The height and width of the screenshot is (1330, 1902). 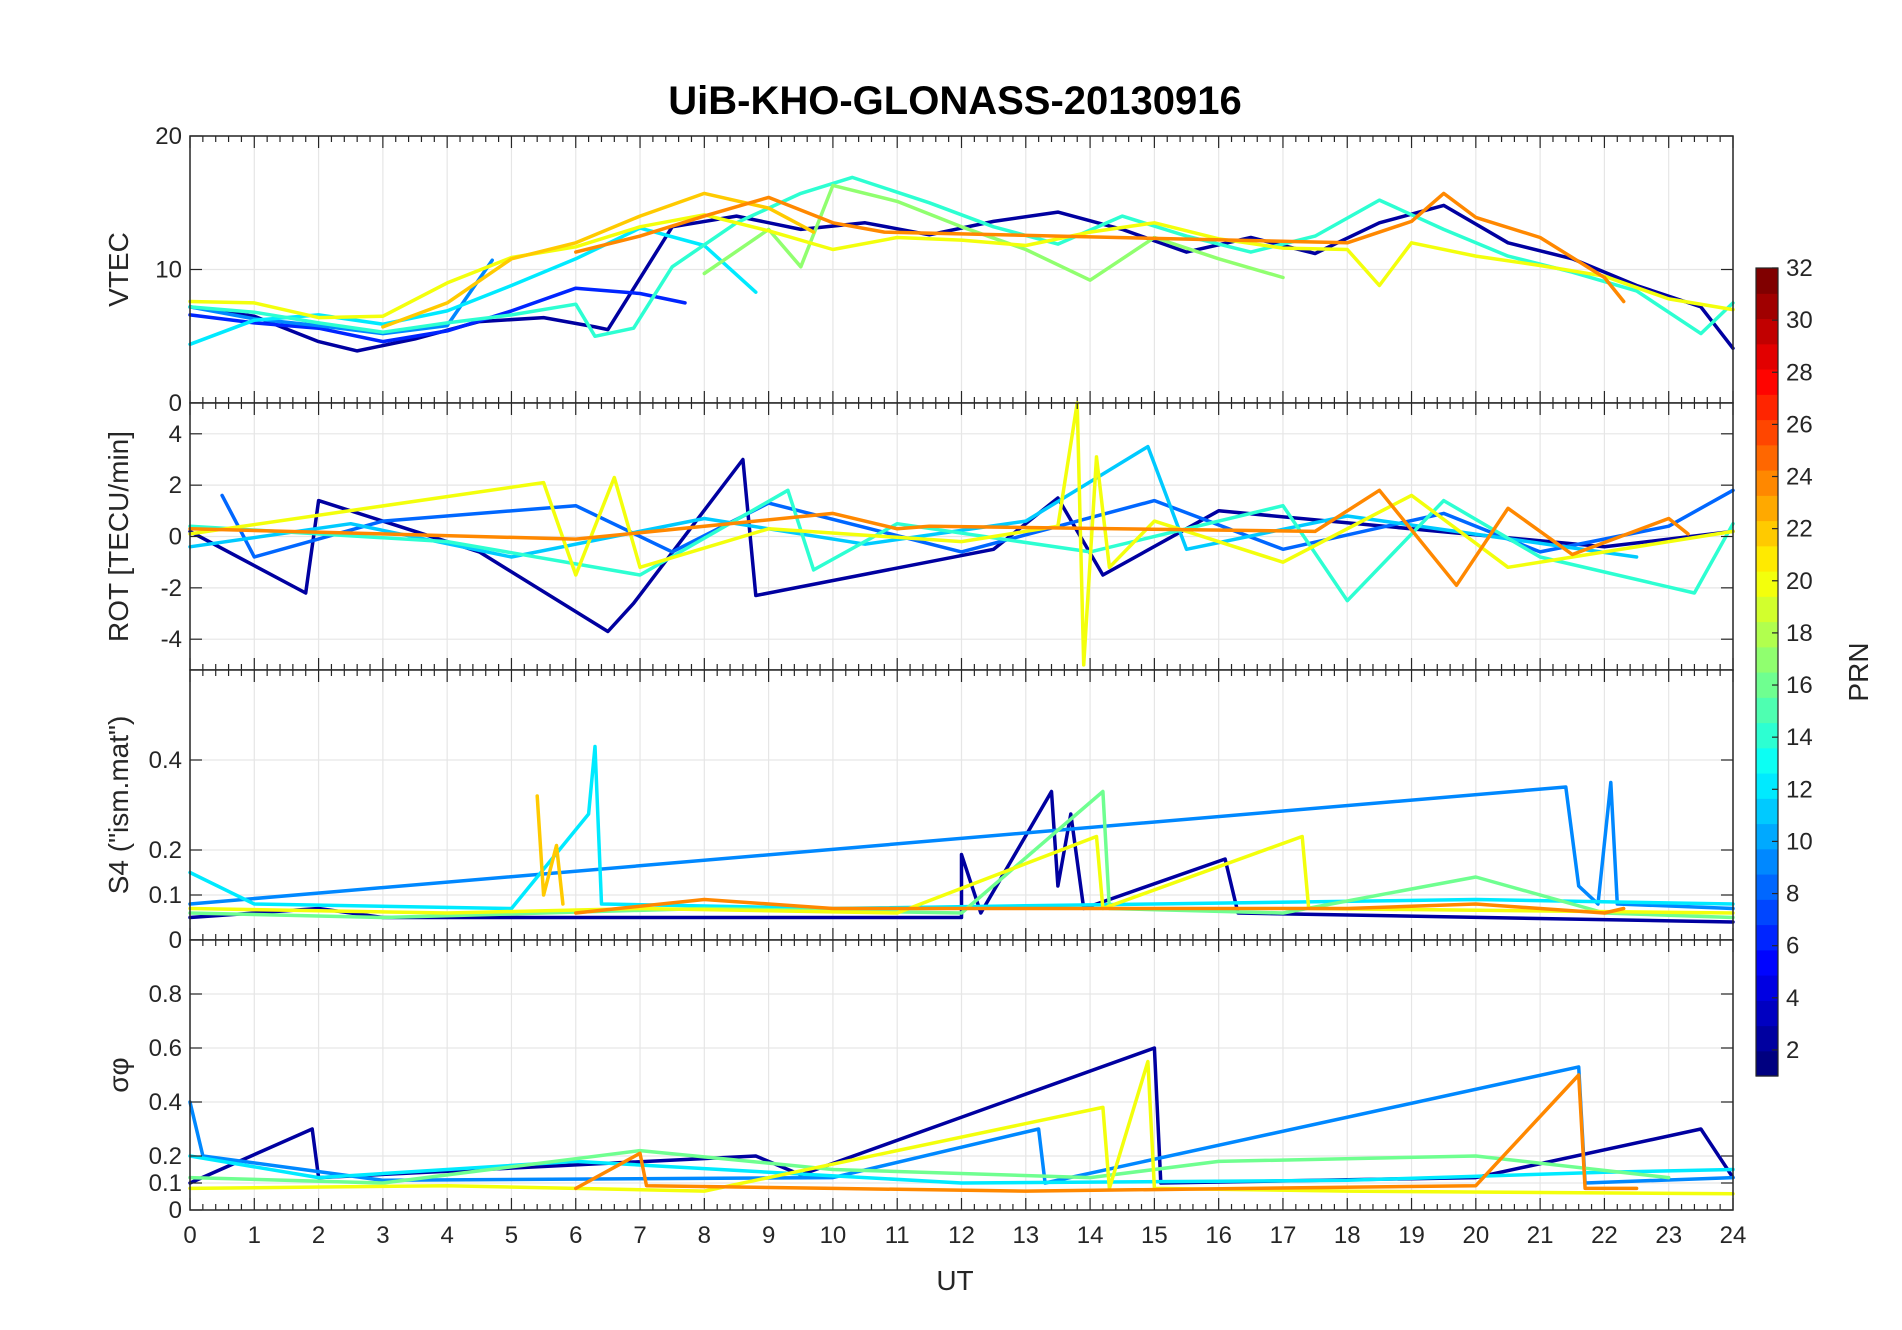 What do you see at coordinates (1792, 1050) in the screenshot?
I see `colorbar-tick-label: 2` at bounding box center [1792, 1050].